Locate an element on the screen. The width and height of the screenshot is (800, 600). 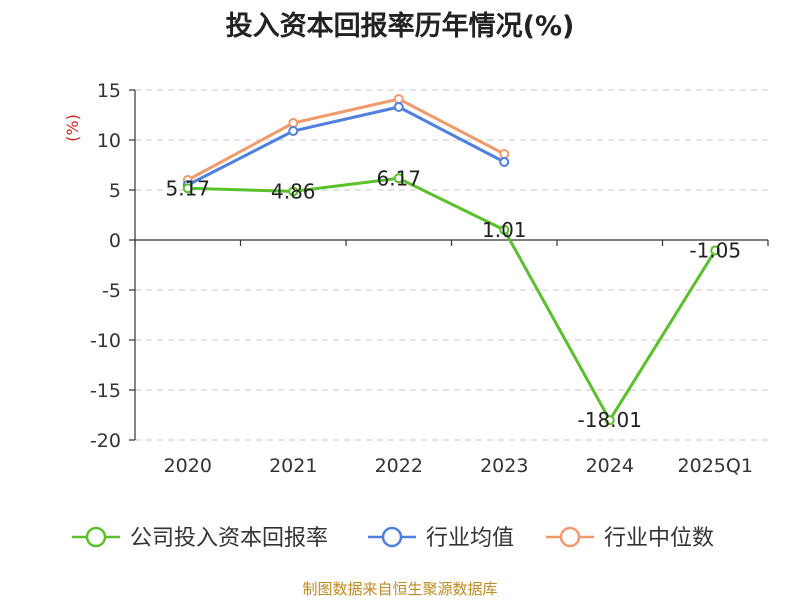
legend-item: 行业均值 is located at coordinates (441, 538).